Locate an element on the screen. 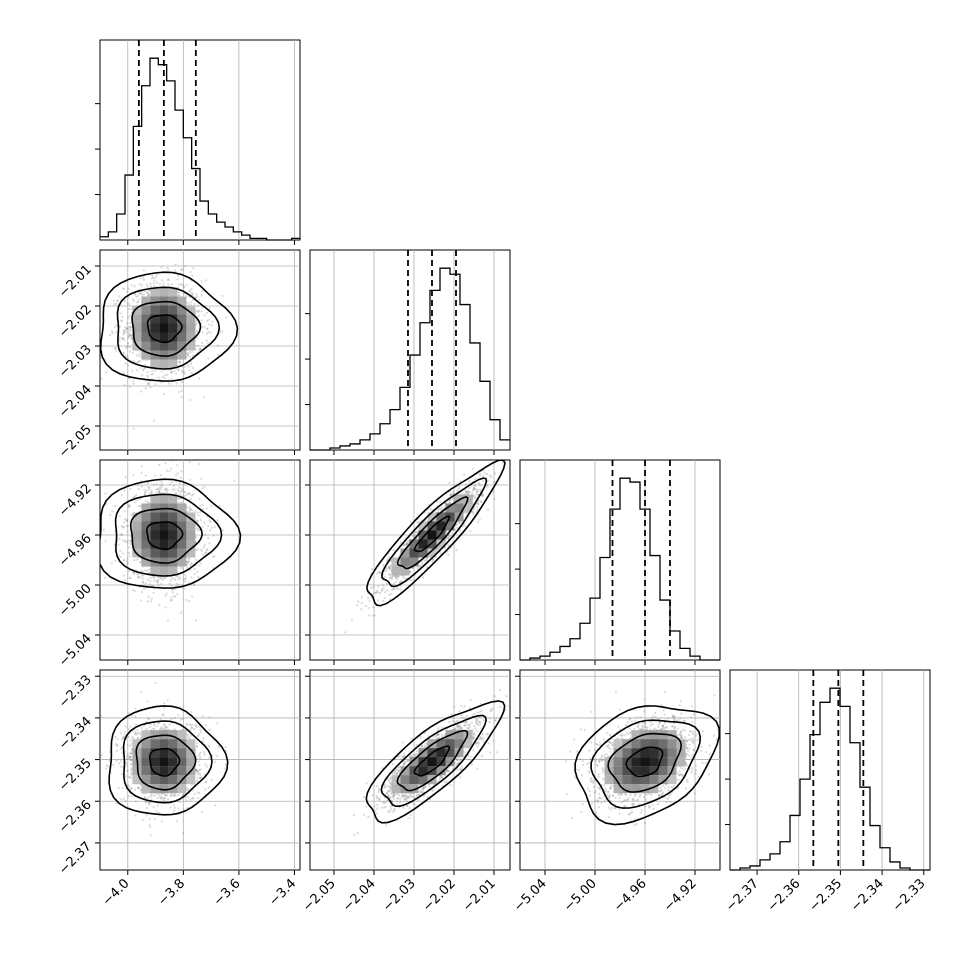 This screenshot has width=970, height=970. x-tick-label: −2.35 is located at coordinates (825, 895).